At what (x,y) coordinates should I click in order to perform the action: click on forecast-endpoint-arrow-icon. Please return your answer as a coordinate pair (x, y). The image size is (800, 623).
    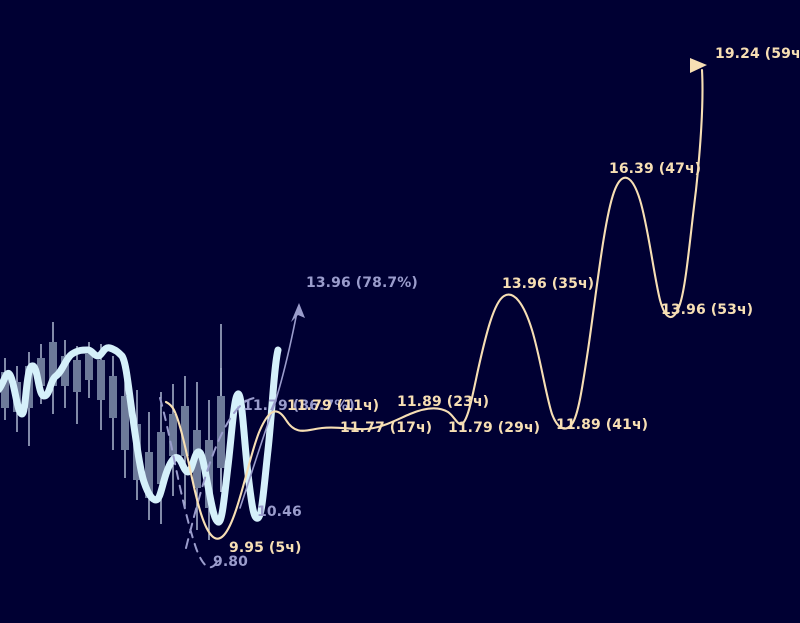
    Looking at the image, I should click on (698, 65).